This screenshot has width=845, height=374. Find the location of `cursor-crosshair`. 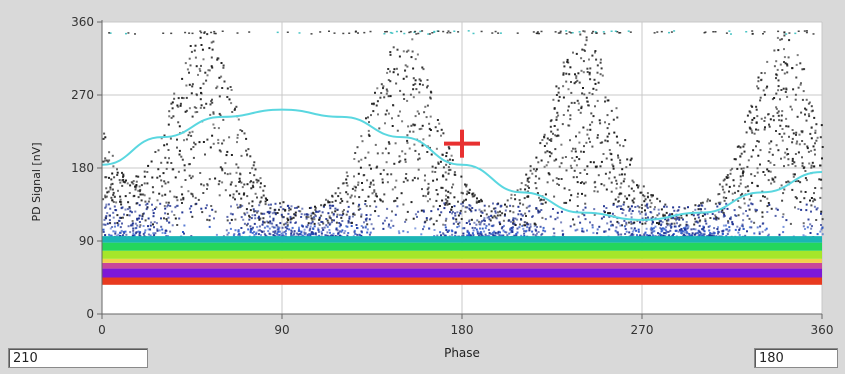

cursor-crosshair is located at coordinates (462, 143).